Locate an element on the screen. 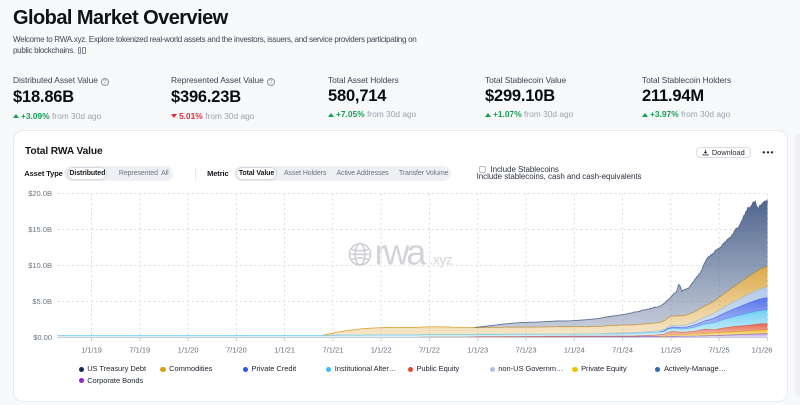  svg-text: 1/1/21 is located at coordinates (284, 350).